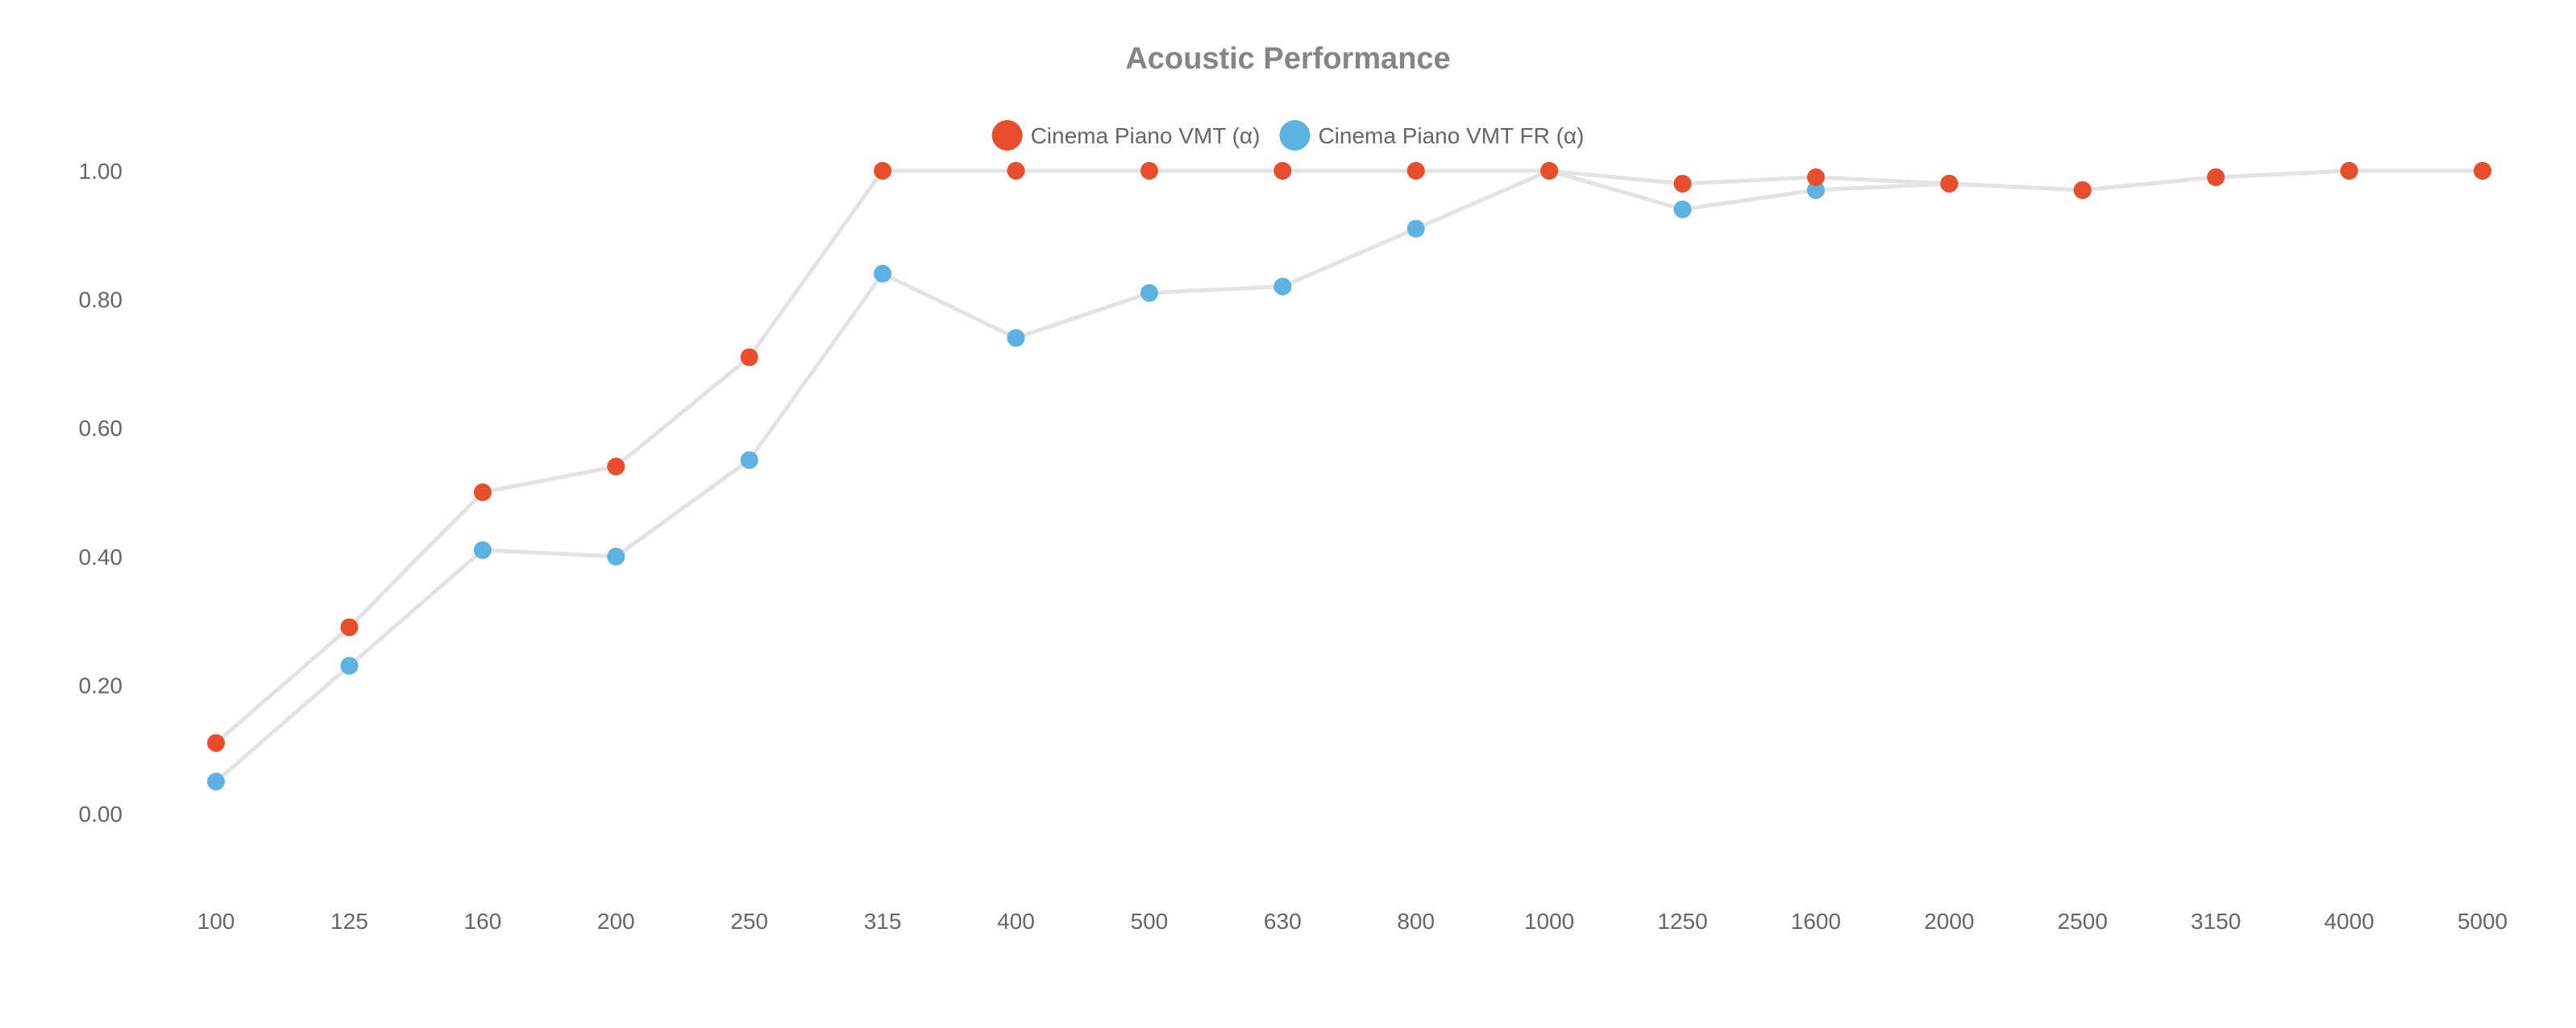 Image resolution: width=2576 pixels, height=1028 pixels. Describe the element at coordinates (1016, 921) in the screenshot. I see `x-tick-label: 400` at that location.